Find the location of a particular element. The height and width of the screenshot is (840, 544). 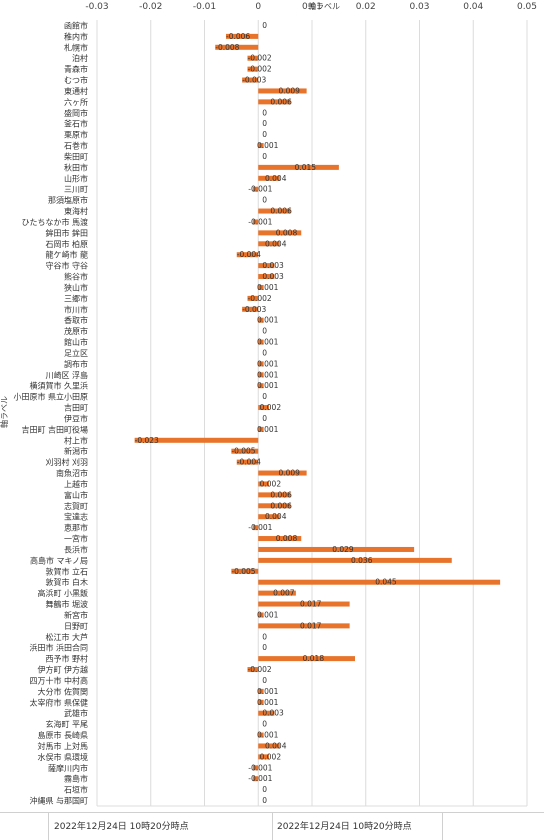

data-label: 0.015 is located at coordinates (306, 167).